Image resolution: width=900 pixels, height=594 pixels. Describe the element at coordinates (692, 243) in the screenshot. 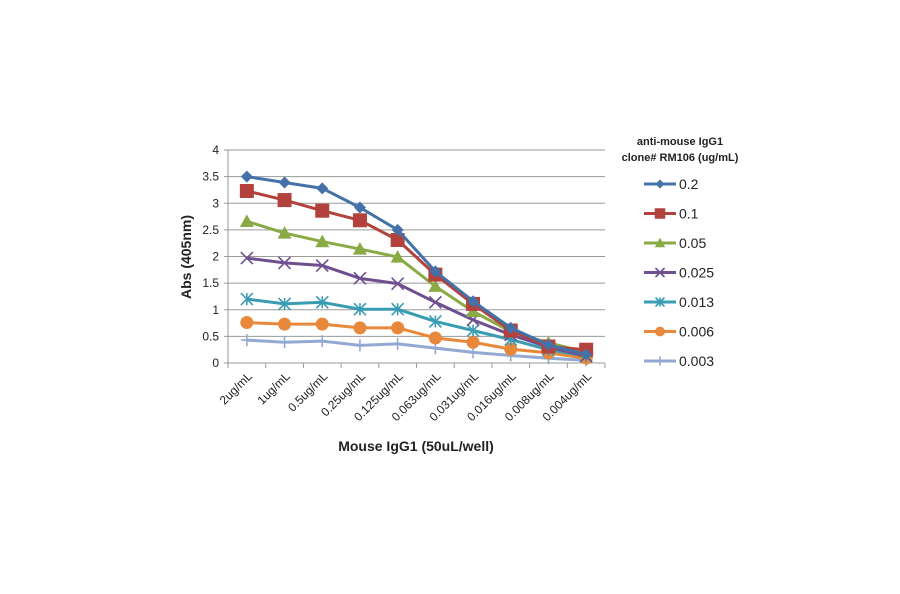

I see `legend-label: 0.05` at that location.